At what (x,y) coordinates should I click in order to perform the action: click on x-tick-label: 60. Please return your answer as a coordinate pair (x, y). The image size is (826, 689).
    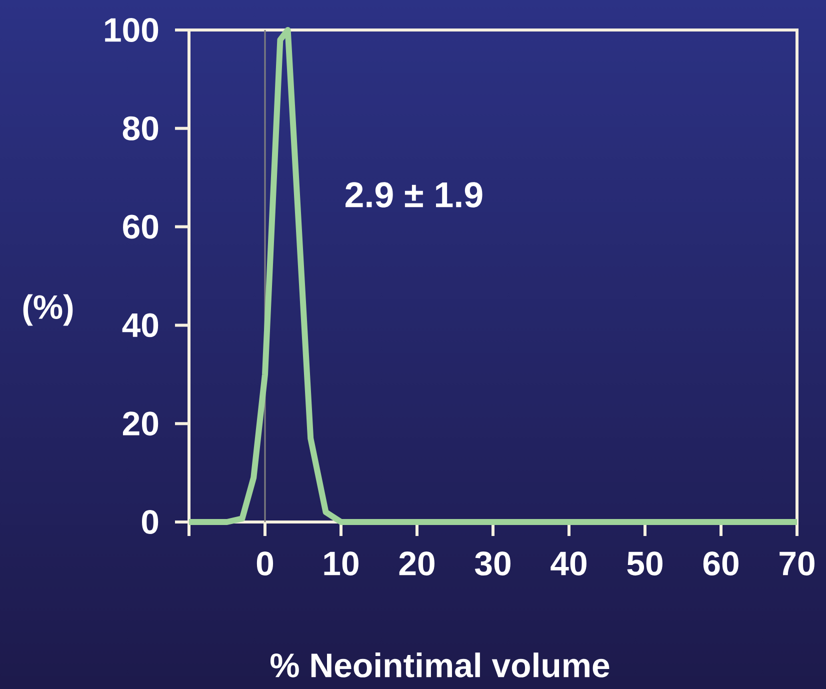
    Looking at the image, I should click on (720, 564).